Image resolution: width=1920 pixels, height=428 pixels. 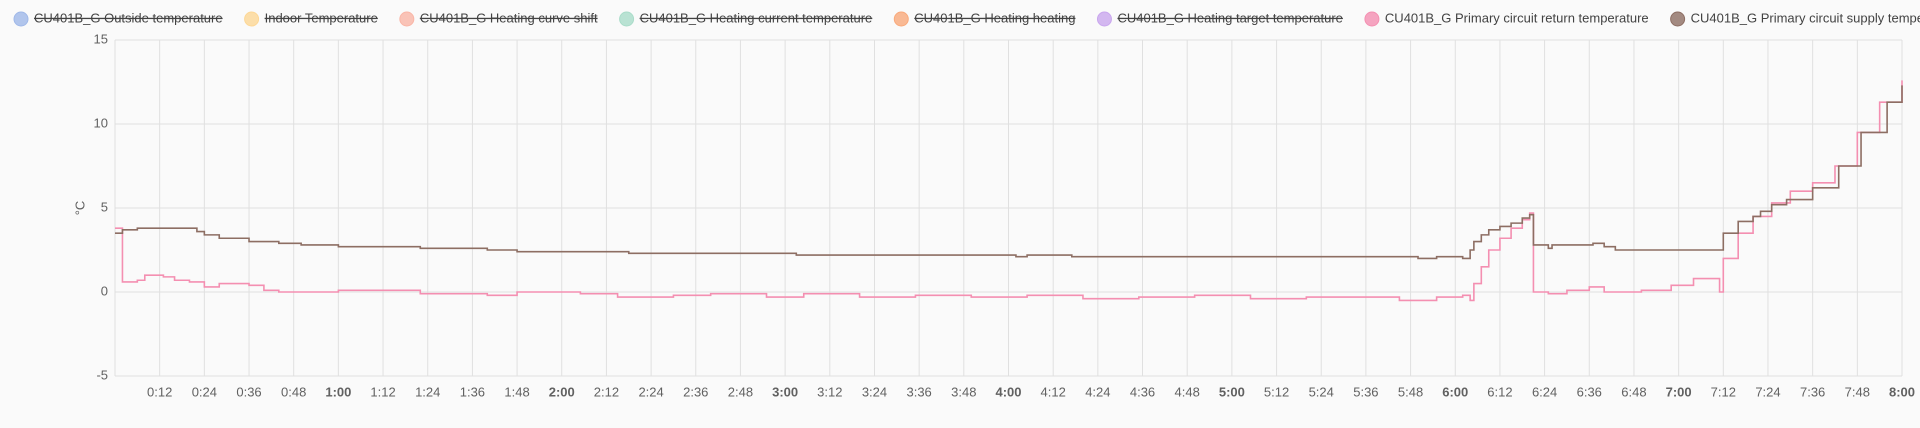 I want to click on x-tick-label: 1:24, so click(x=427, y=391).